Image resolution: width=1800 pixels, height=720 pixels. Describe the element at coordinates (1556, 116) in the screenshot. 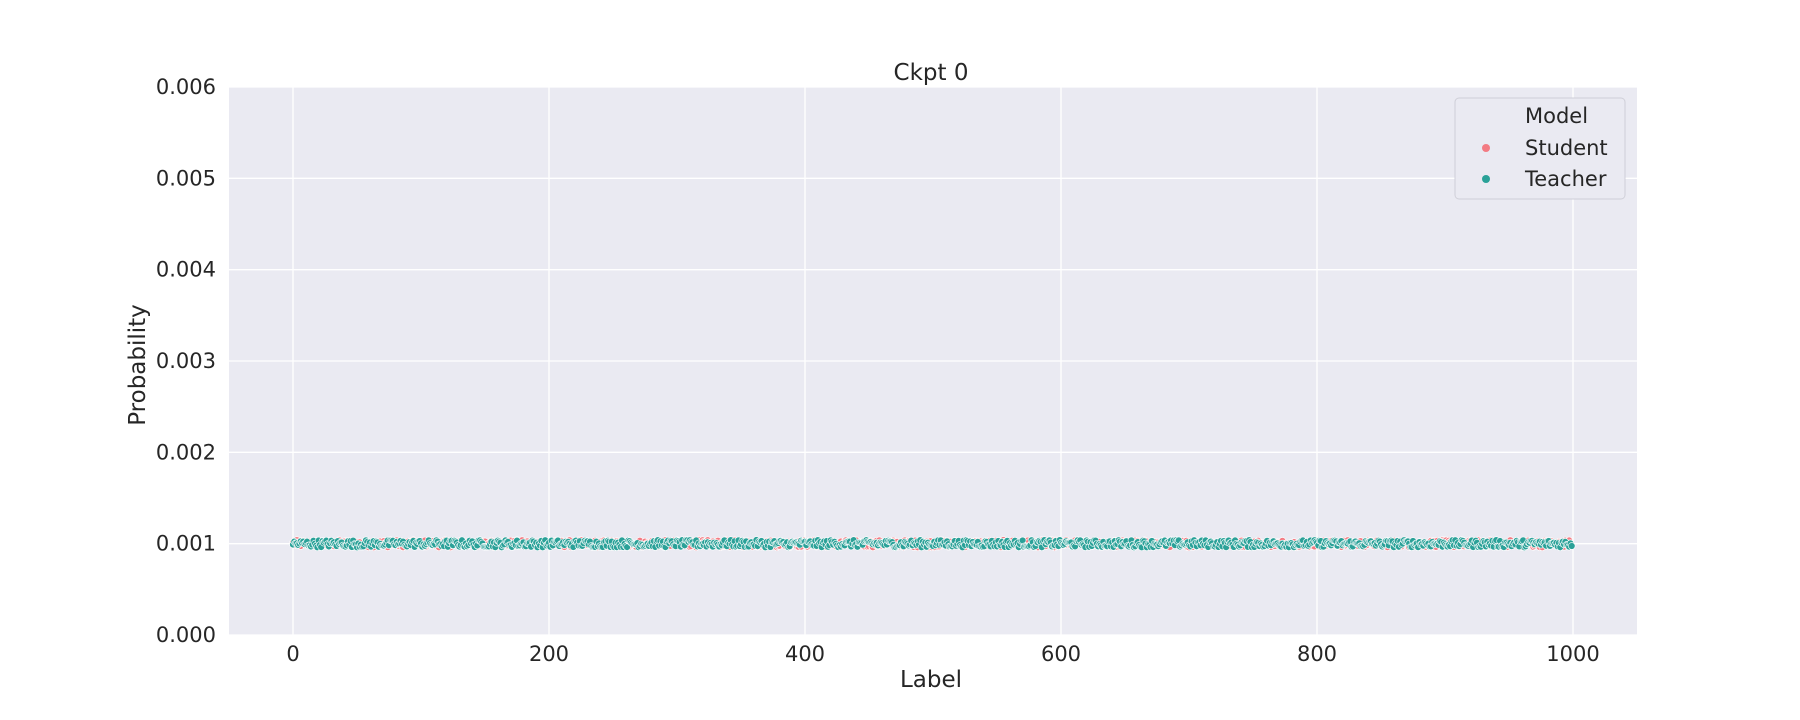

I see `legend-title: Model` at that location.